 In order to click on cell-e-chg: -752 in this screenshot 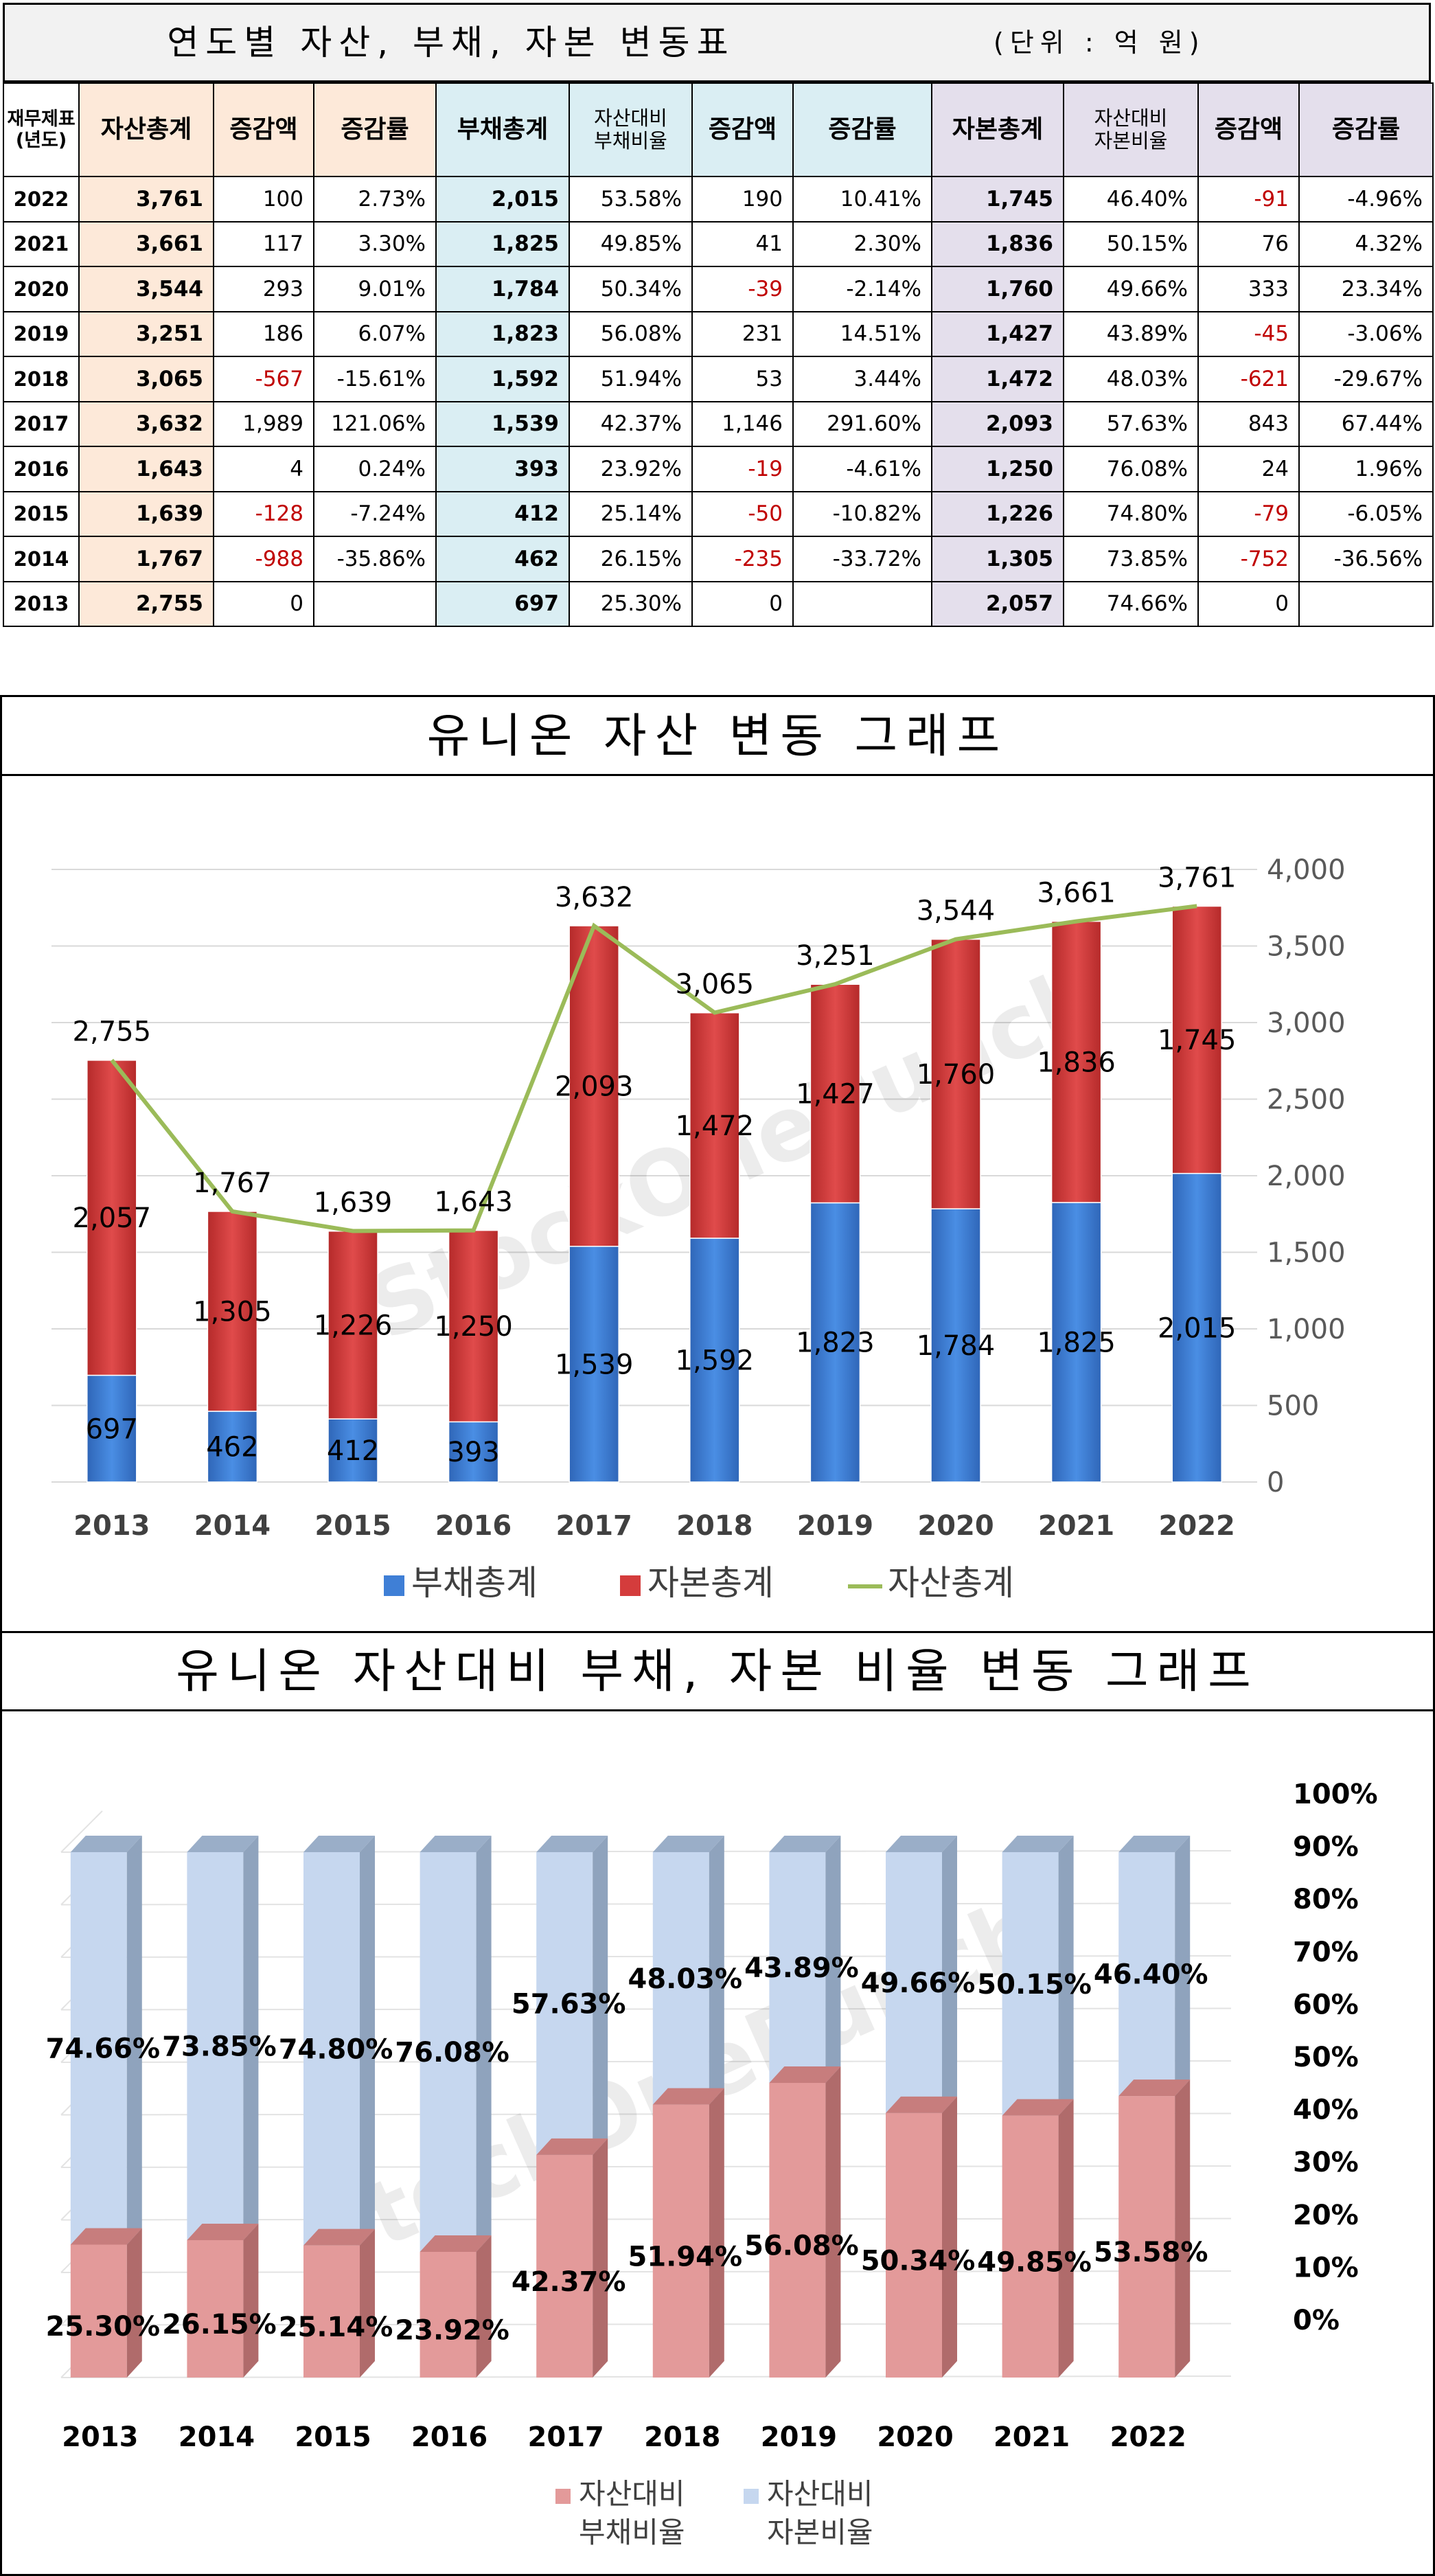, I will do `click(1248, 559)`.